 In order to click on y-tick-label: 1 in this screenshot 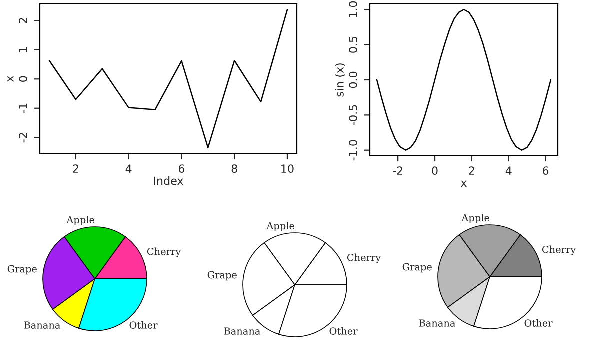, I will do `click(23, 49)`.